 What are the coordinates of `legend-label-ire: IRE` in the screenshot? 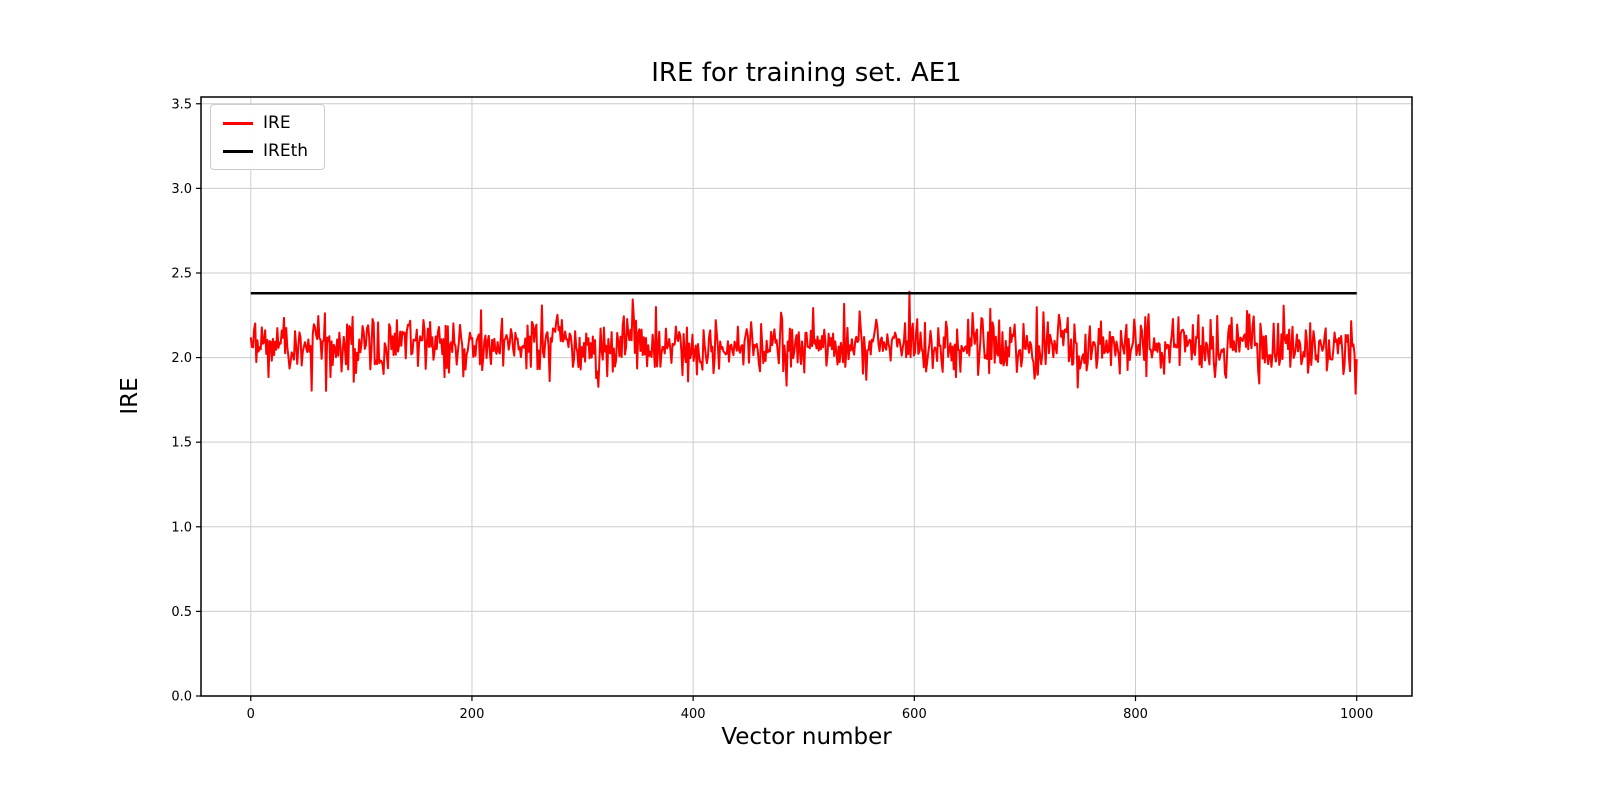 It's located at (277, 123).